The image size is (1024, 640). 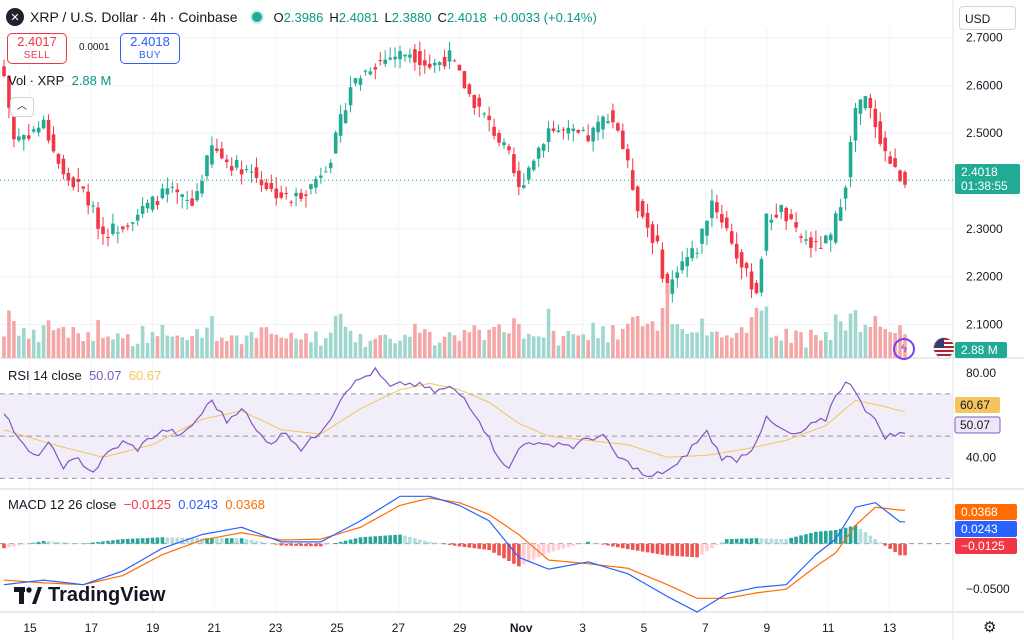 What do you see at coordinates (136, 504) in the screenshot?
I see `macd-legend: MACD 12 26 close −0.0125 0.0243 0.0368` at bounding box center [136, 504].